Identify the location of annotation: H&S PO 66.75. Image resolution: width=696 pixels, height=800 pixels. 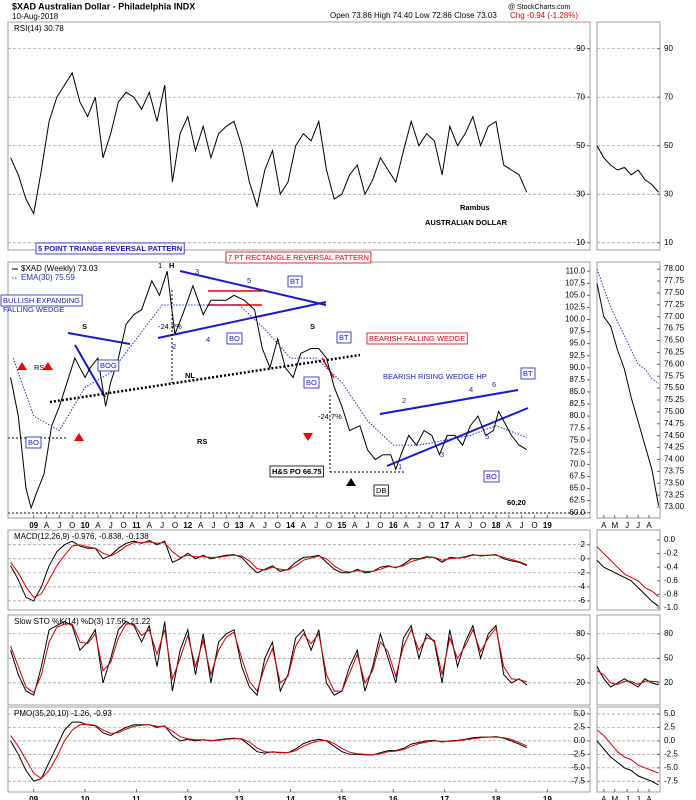
(297, 471).